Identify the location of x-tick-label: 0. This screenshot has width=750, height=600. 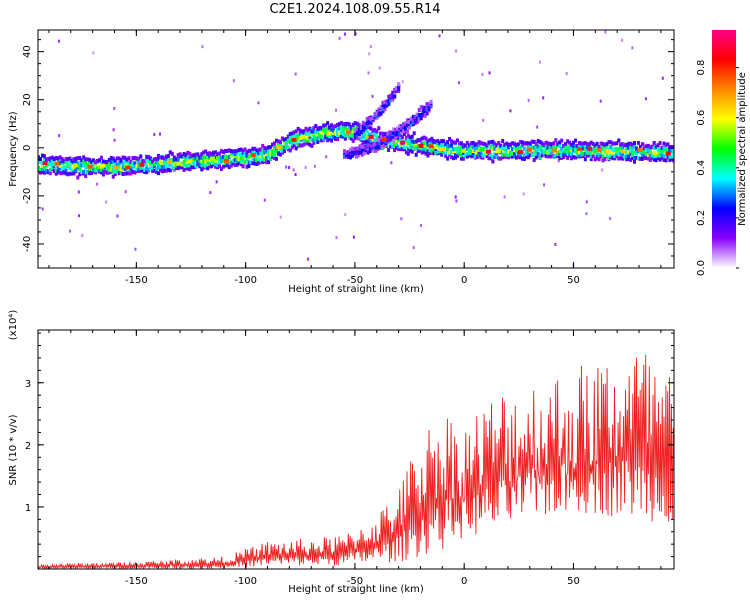
(464, 280).